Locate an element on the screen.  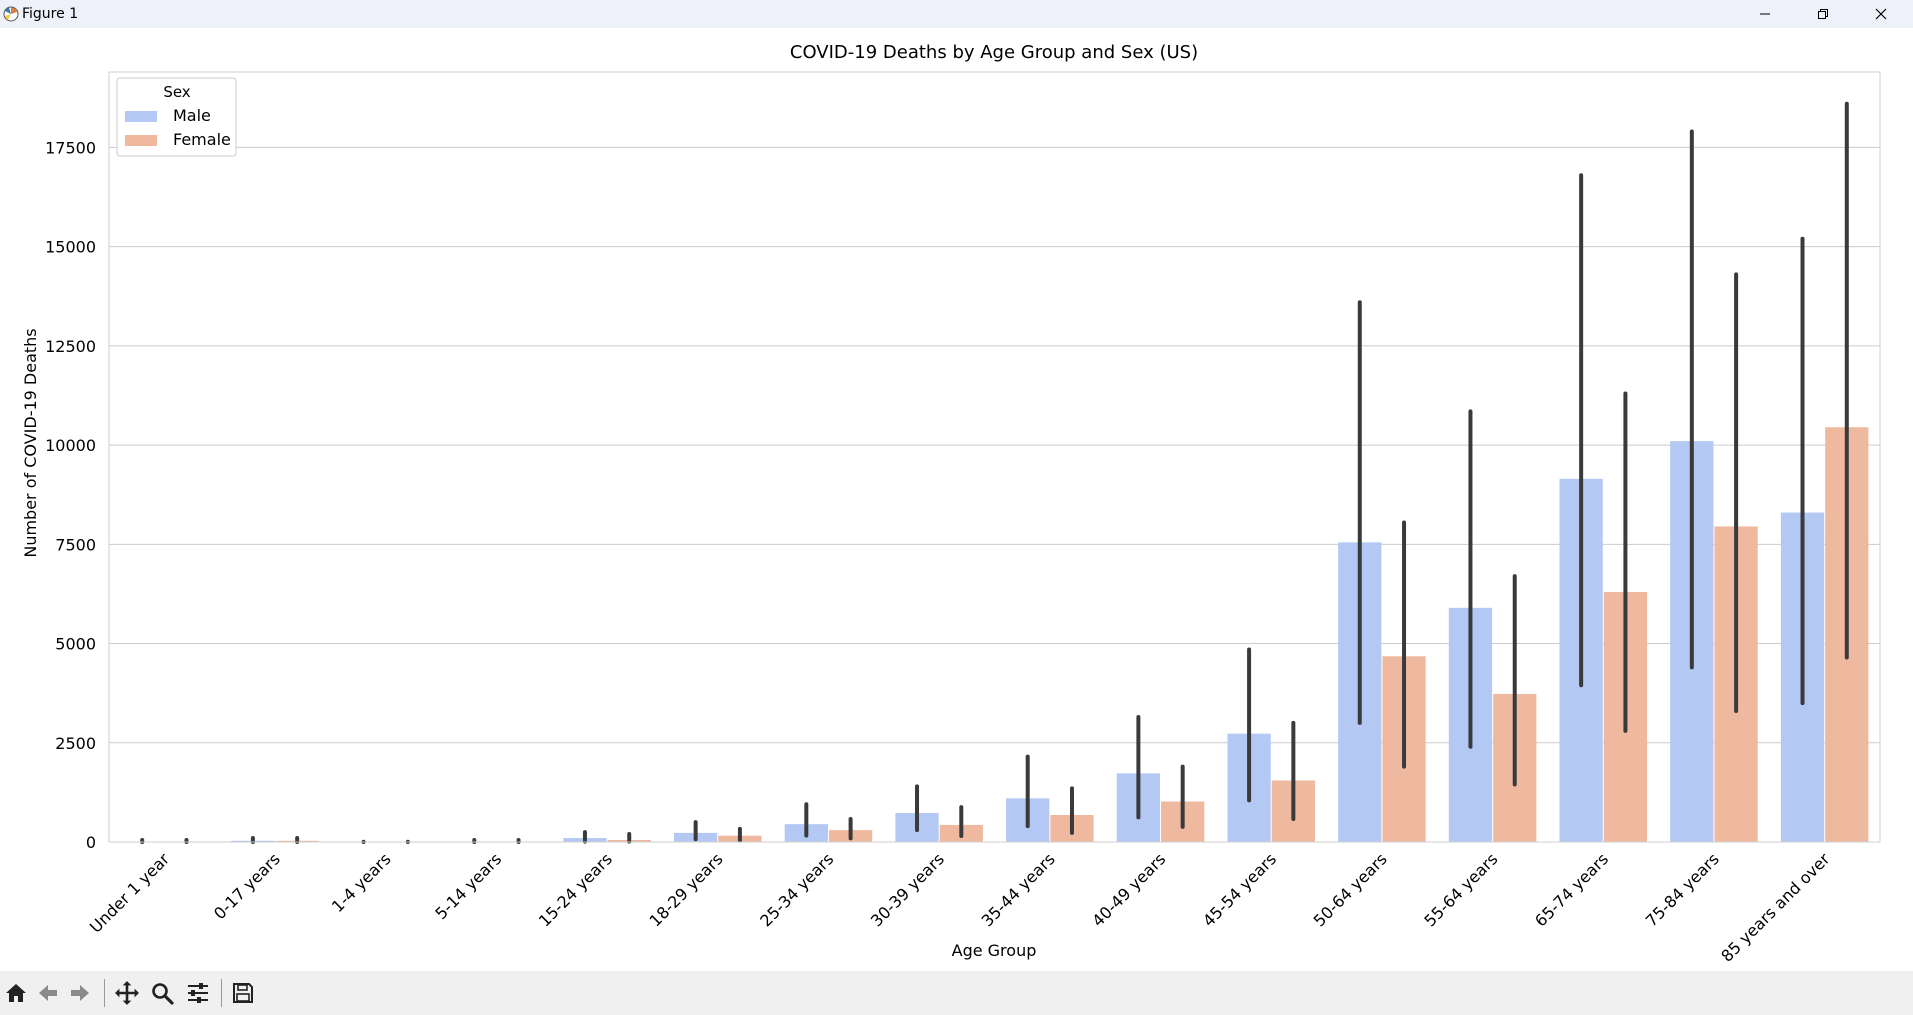
home-button is located at coordinates (16, 993).